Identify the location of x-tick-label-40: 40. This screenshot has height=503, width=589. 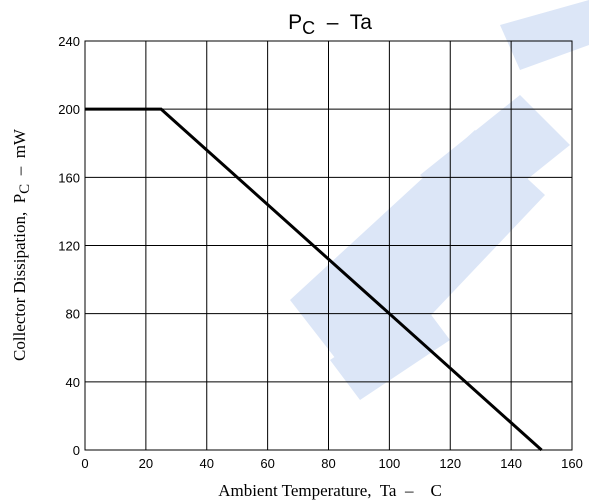
(207, 463).